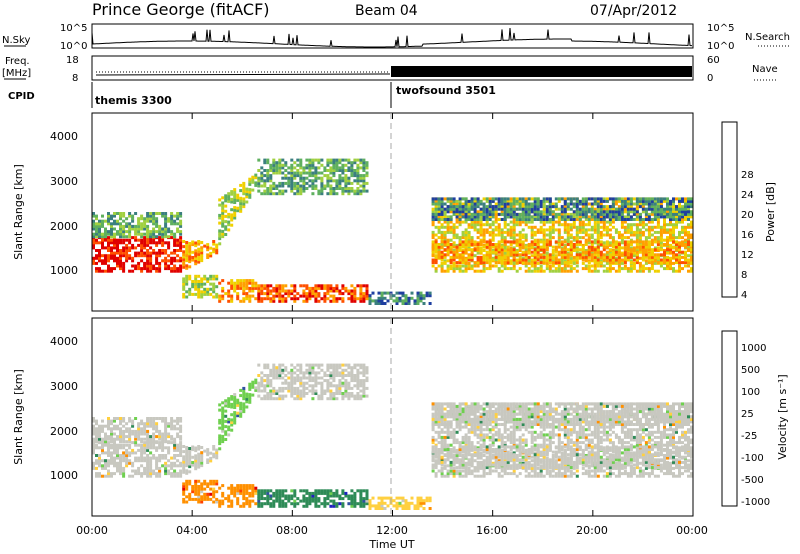 The height and width of the screenshot is (554, 800). What do you see at coordinates (720, 46) in the screenshot?
I see `nsearch-tick-bottom: 10^0` at bounding box center [720, 46].